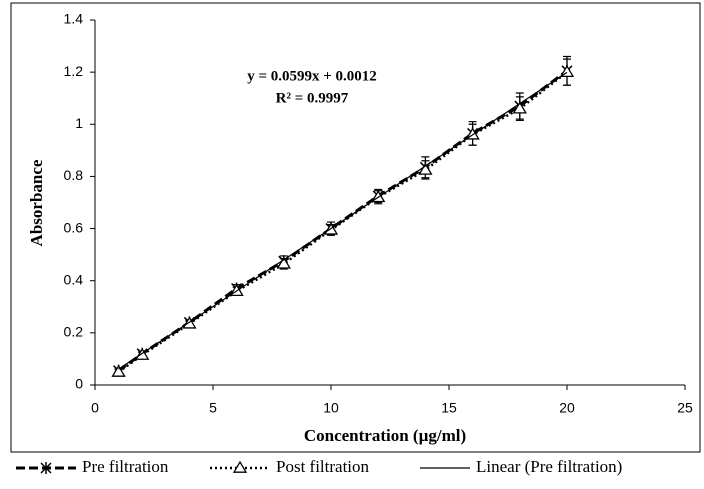  What do you see at coordinates (74, 279) in the screenshot?
I see `y-tick-label: 0.4` at bounding box center [74, 279].